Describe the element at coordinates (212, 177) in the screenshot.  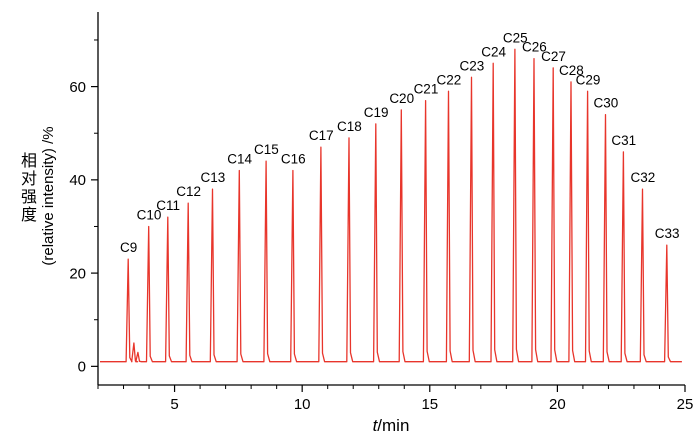
I see `peak-label-C13: C13` at that location.